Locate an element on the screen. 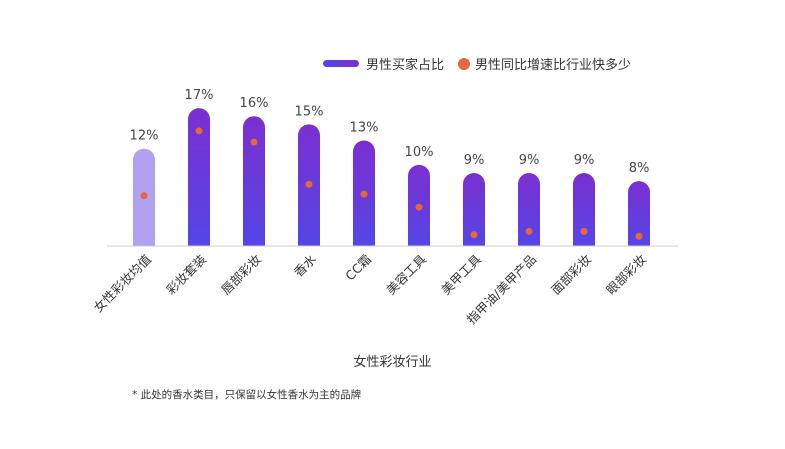 Image resolution: width=785 pixels, height=449 pixels. legend-bar-label: 男性买家占比 is located at coordinates (405, 65).